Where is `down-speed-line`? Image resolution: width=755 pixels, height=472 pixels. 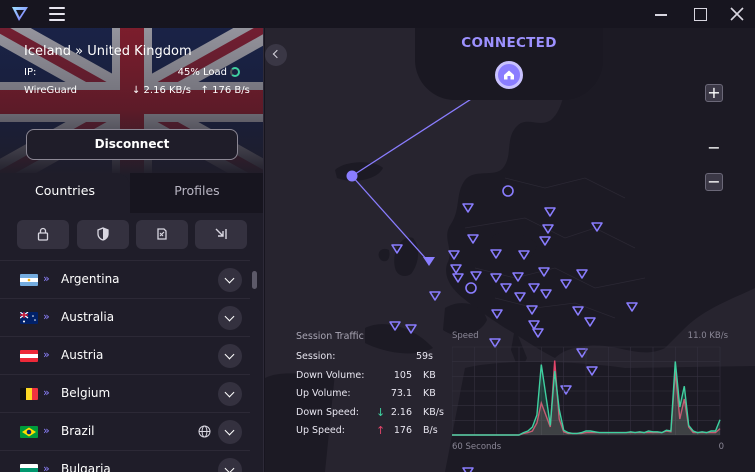
down-speed-line is located at coordinates (586, 398).